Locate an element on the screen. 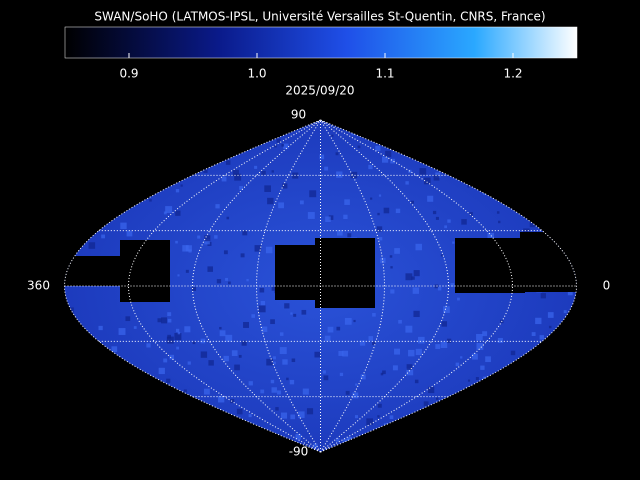  lon-label: 0 is located at coordinates (607, 286).